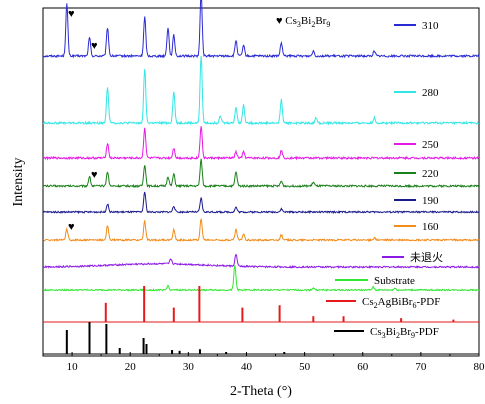  What do you see at coordinates (430, 145) in the screenshot?
I see `legend-label-250: 250` at bounding box center [430, 145].